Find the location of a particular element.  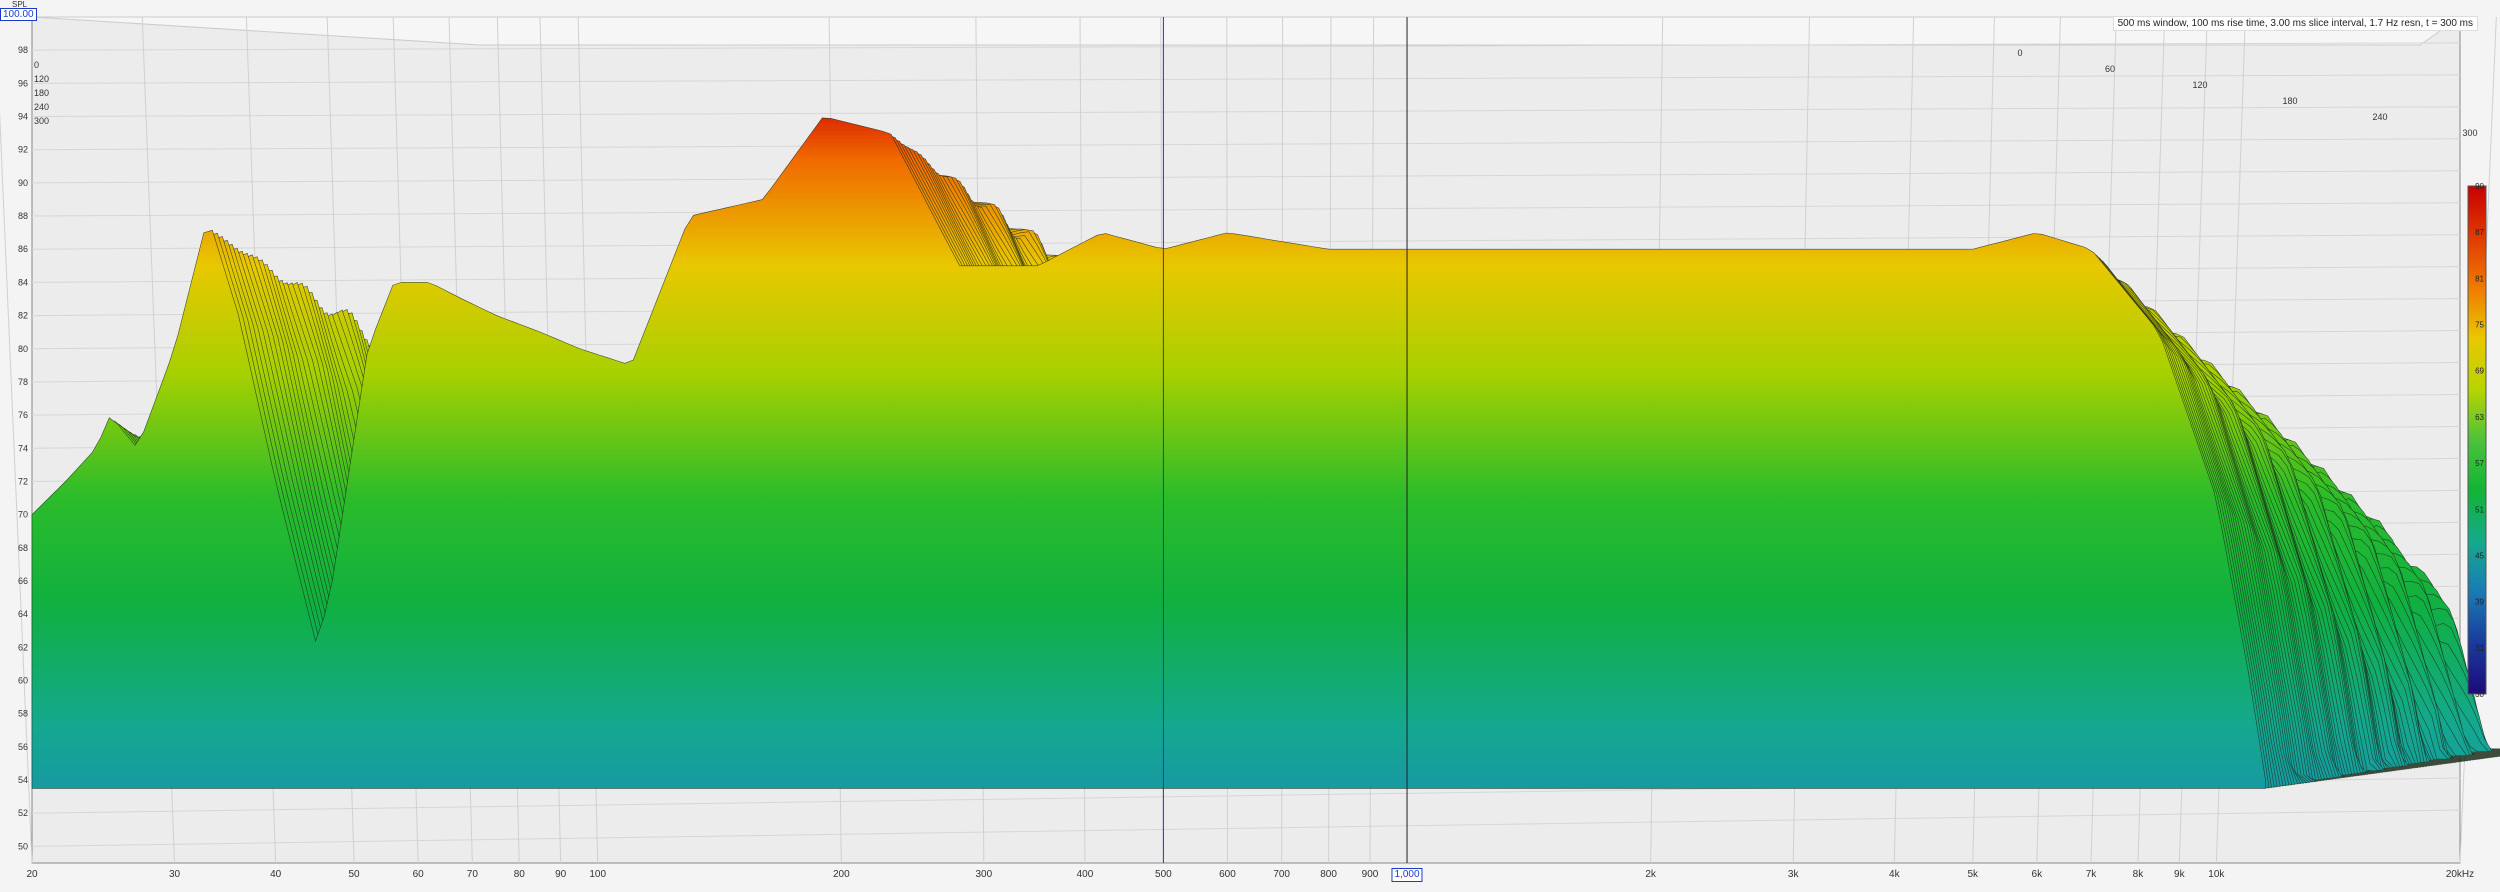

y-tick-label: 82 is located at coordinates (23, 316).